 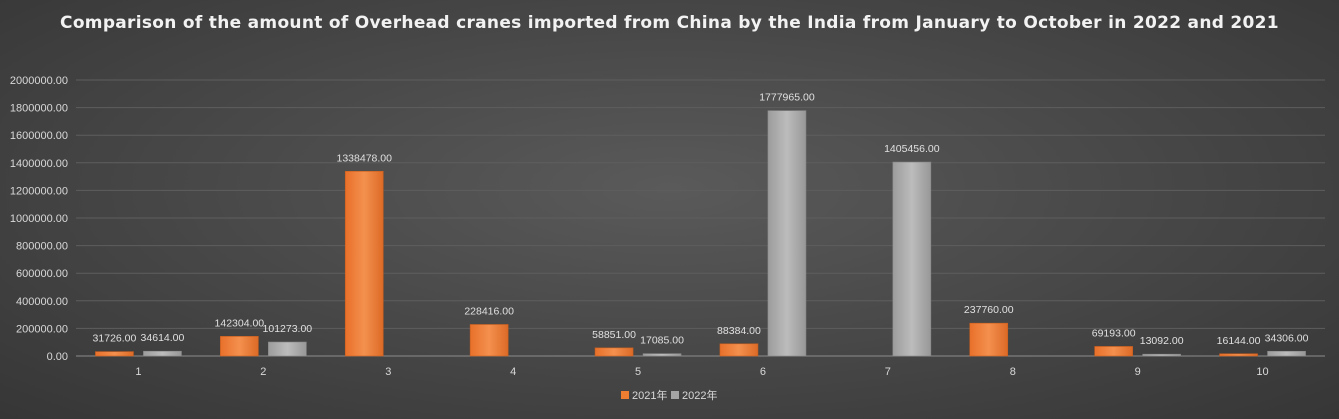 What do you see at coordinates (240, 323) in the screenshot?
I see `data-label: 142304.00` at bounding box center [240, 323].